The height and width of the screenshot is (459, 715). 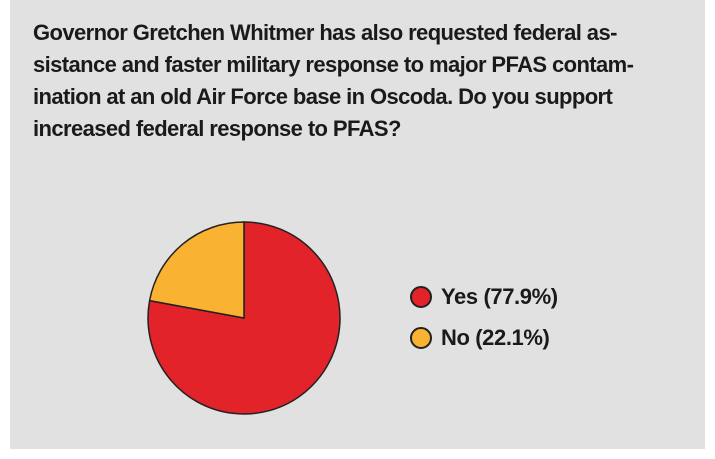 I want to click on chart-legend: Yes (77.9%) No (22.1%), so click(x=484, y=322).